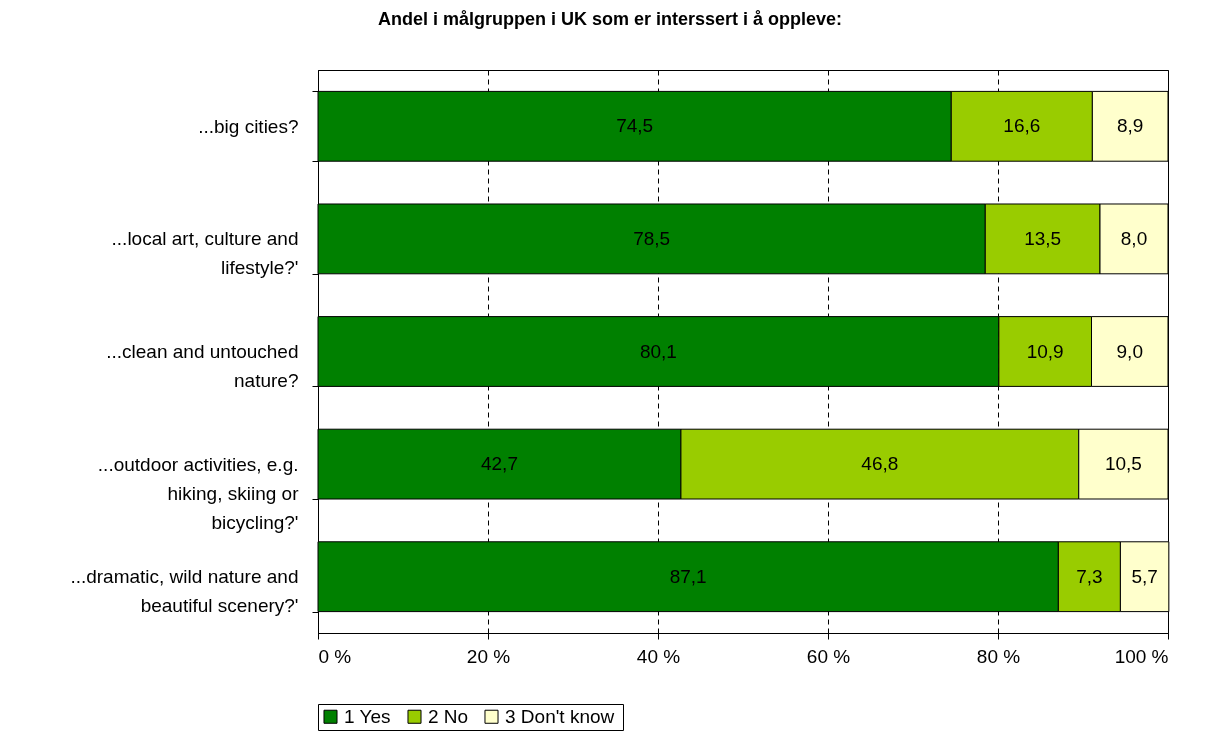 This screenshot has height=733, width=1213. I want to click on y-tick-label: ...big cities?, so click(248, 126).